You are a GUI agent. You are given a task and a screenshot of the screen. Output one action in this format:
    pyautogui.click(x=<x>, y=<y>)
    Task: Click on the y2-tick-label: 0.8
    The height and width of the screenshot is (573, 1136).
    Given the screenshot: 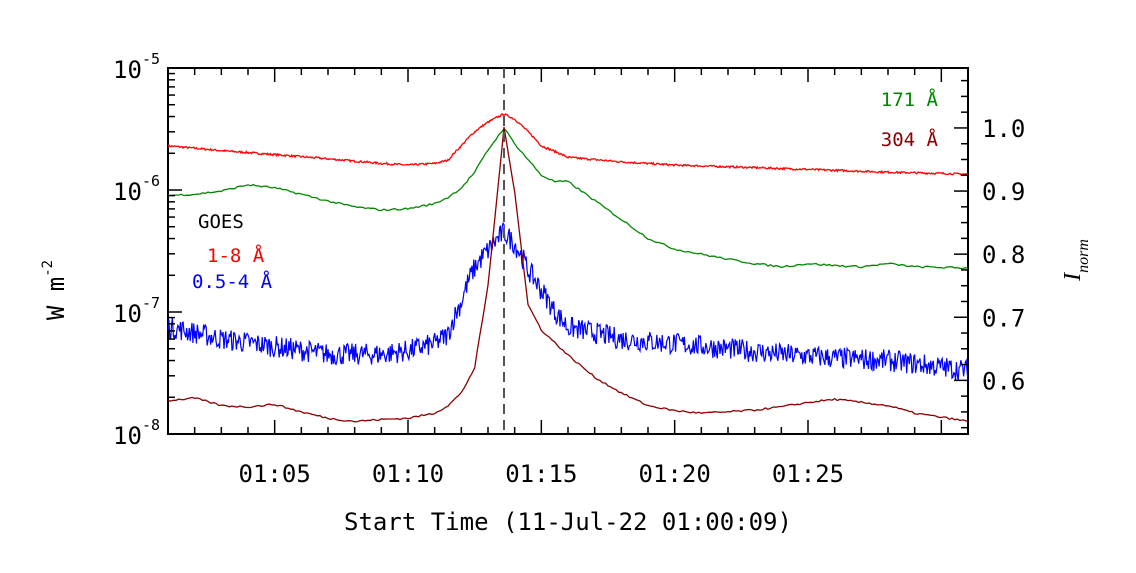 What is the action you would take?
    pyautogui.click(x=1003, y=255)
    